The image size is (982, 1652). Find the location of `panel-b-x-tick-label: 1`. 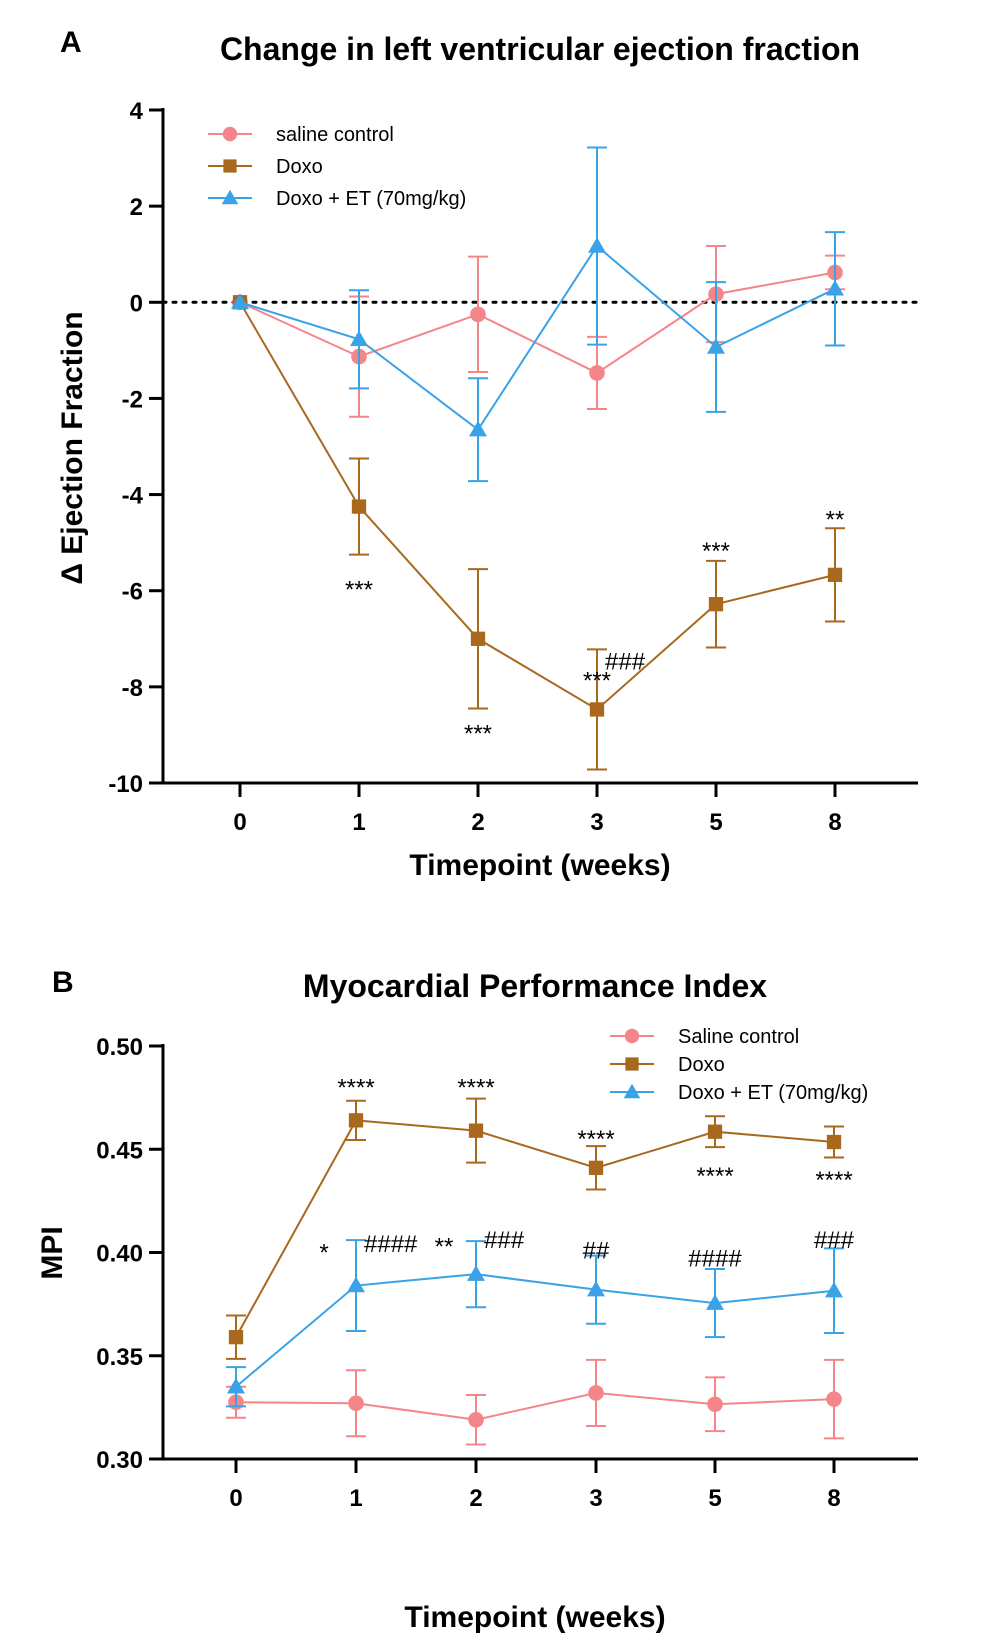

panel-b-x-tick-label: 1 is located at coordinates (355, 1498).